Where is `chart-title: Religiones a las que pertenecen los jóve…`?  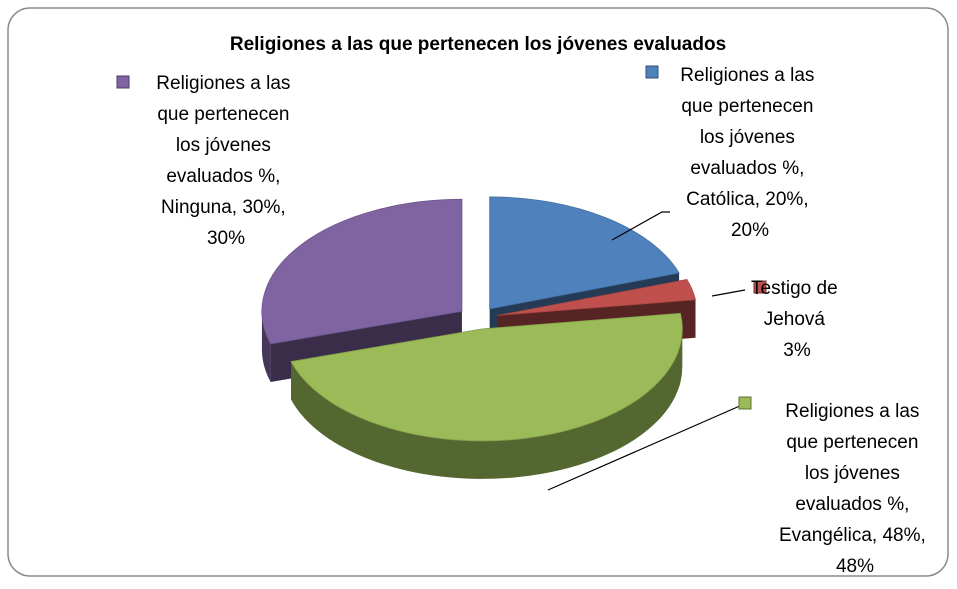
chart-title: Religiones a las que pertenecen los jóve… is located at coordinates (478, 44).